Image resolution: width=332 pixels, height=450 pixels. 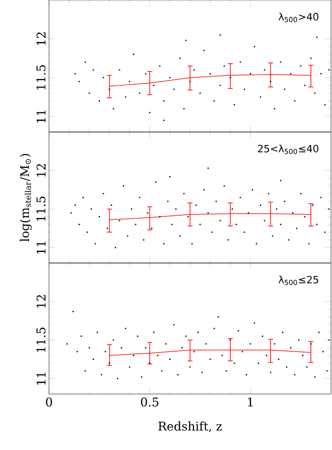 I want to click on annotation: λ$_{500}$>40, so click(x=298, y=17).